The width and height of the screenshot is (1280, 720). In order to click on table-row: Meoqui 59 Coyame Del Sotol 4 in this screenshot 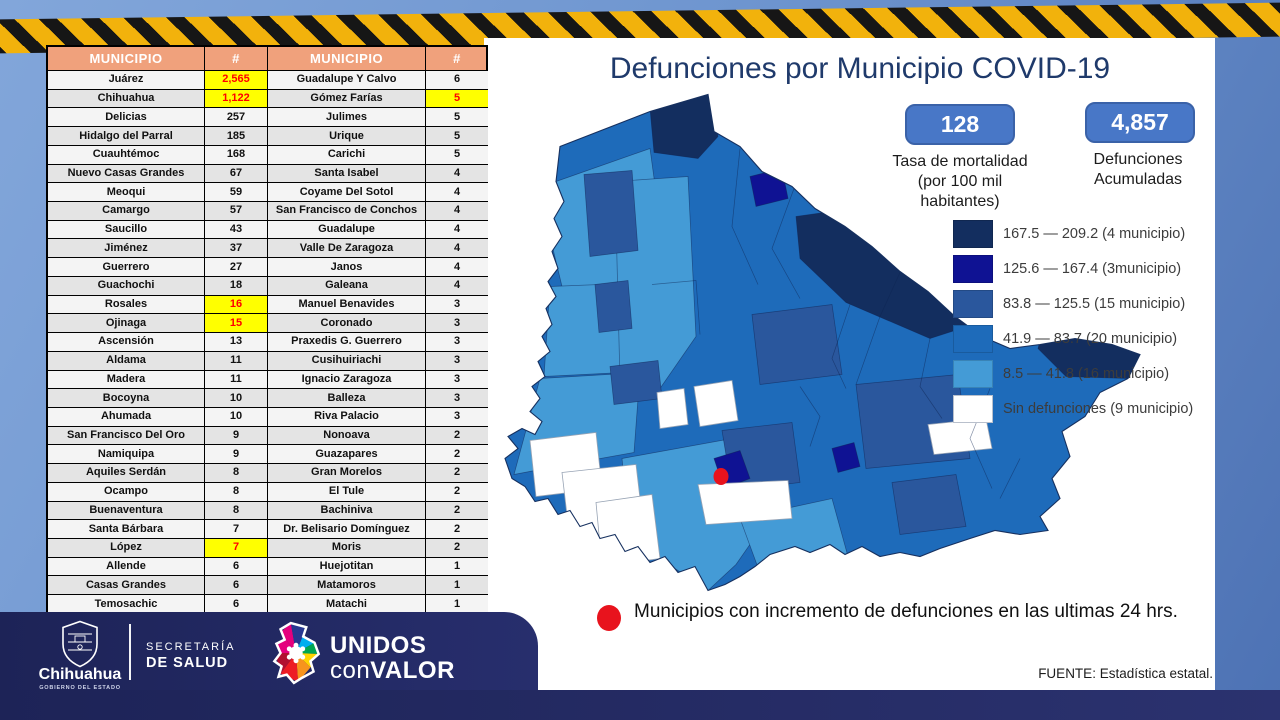, I will do `click(268, 193)`.